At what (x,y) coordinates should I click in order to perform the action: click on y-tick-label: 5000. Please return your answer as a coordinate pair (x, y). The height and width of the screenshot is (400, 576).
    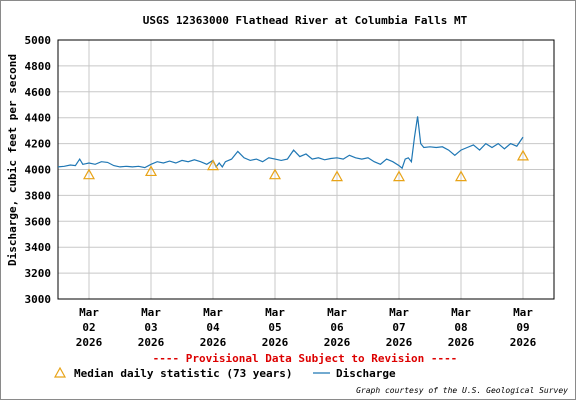
    Looking at the image, I should click on (38, 40).